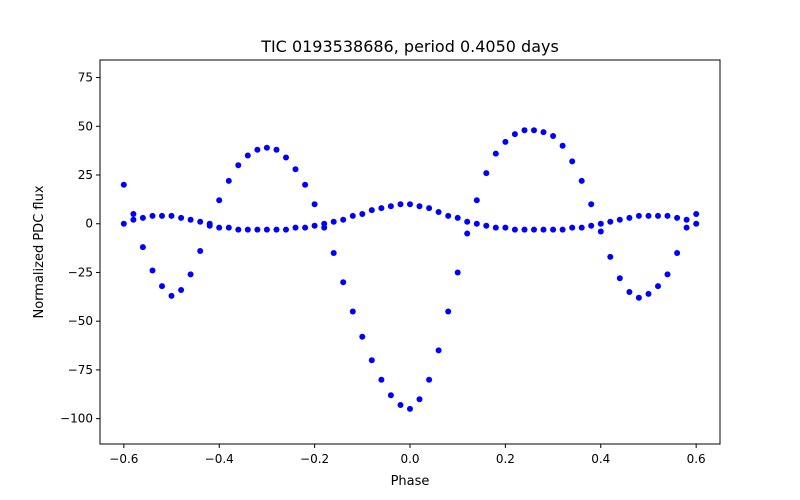  I want to click on x-tick-label: 0.2, so click(505, 459).